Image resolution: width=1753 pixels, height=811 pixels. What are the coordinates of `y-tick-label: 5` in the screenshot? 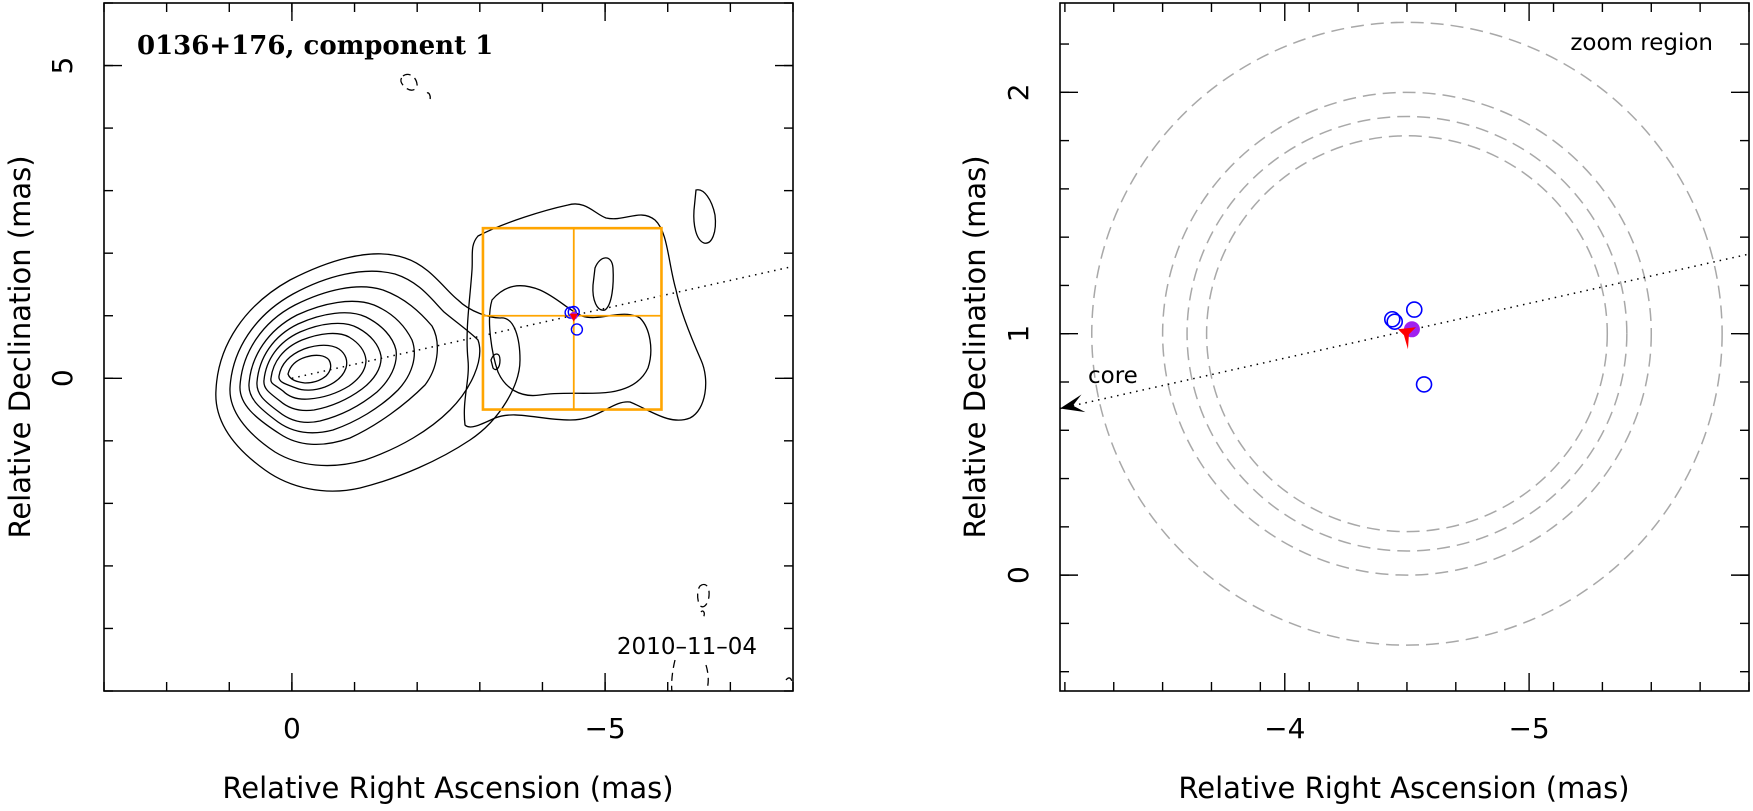 It's located at (62, 66).